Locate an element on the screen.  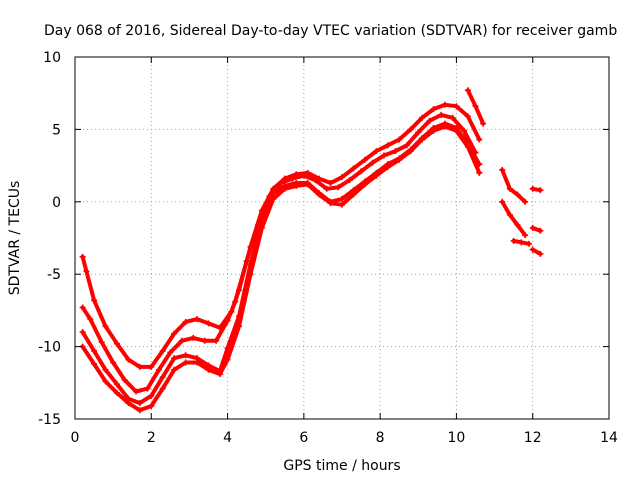
y-tick-label: -10 is located at coordinates (49, 348).